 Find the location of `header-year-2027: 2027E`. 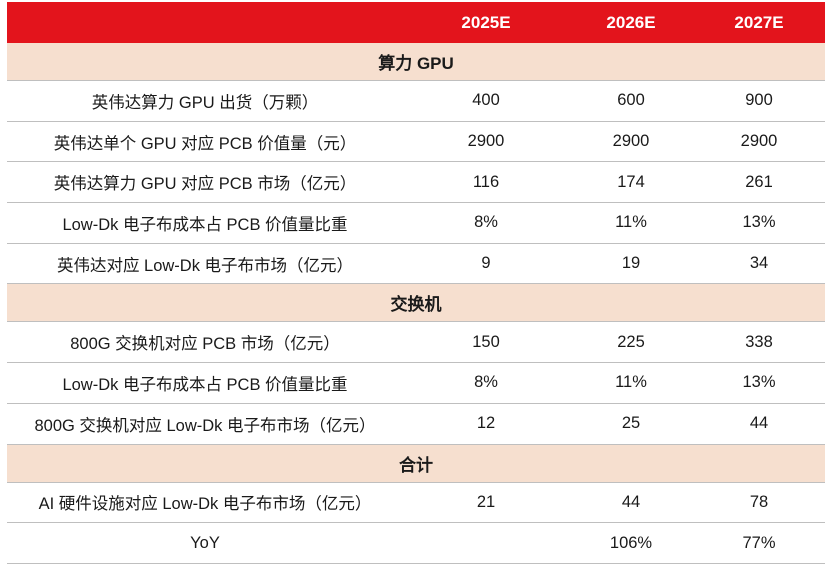

header-year-2027: 2027E is located at coordinates (759, 22).